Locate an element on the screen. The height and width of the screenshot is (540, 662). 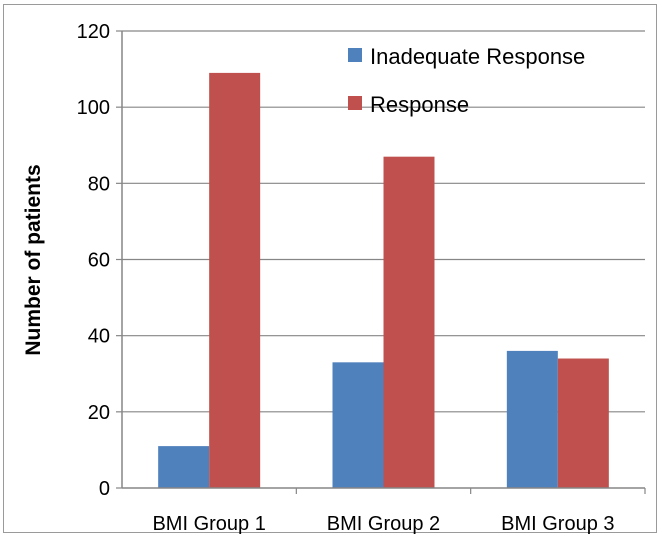
y-axis-title: Number of patients is located at coordinates (33, 259).